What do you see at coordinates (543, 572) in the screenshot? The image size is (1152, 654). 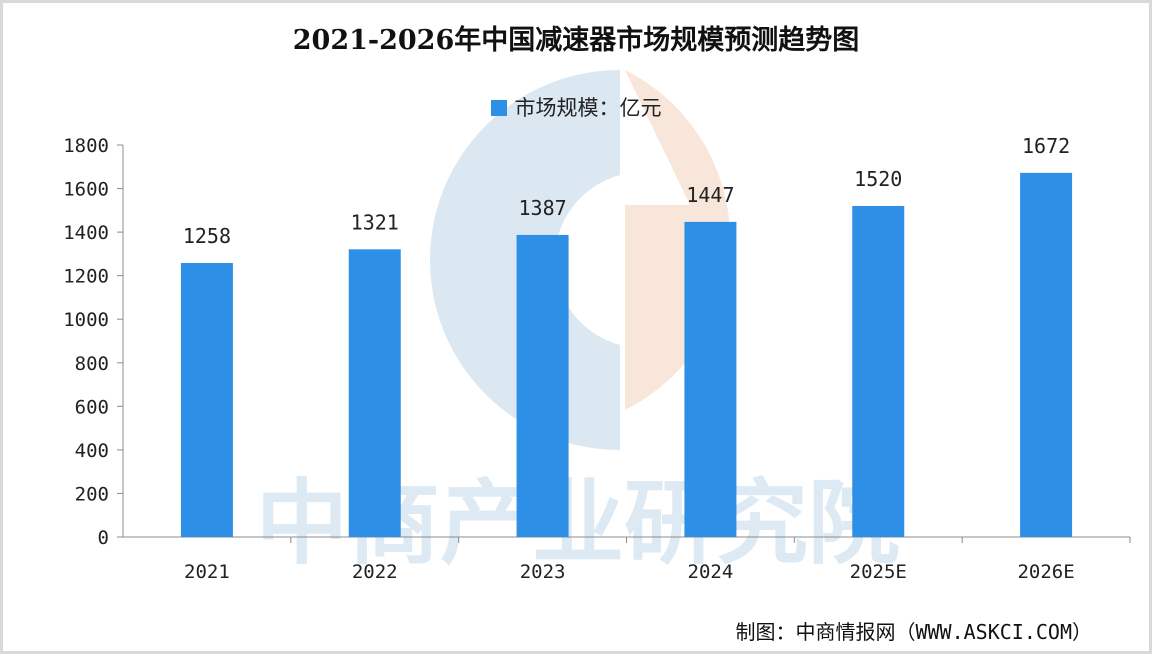 I see `x-tick-label-2023: 2023` at bounding box center [543, 572].